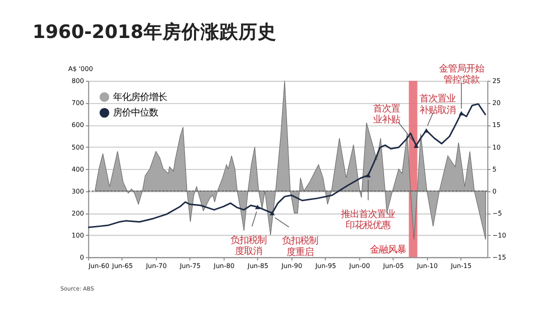 This screenshot has height=321, width=543. I want to click on legend-label: 房价中位数, so click(135, 113).